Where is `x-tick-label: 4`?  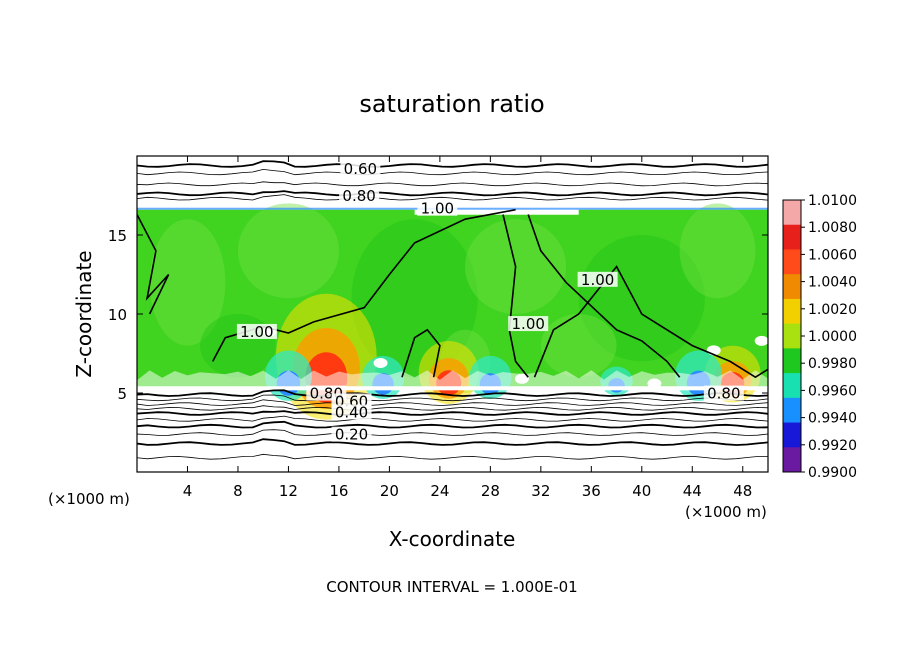 x-tick-label: 4 is located at coordinates (188, 491).